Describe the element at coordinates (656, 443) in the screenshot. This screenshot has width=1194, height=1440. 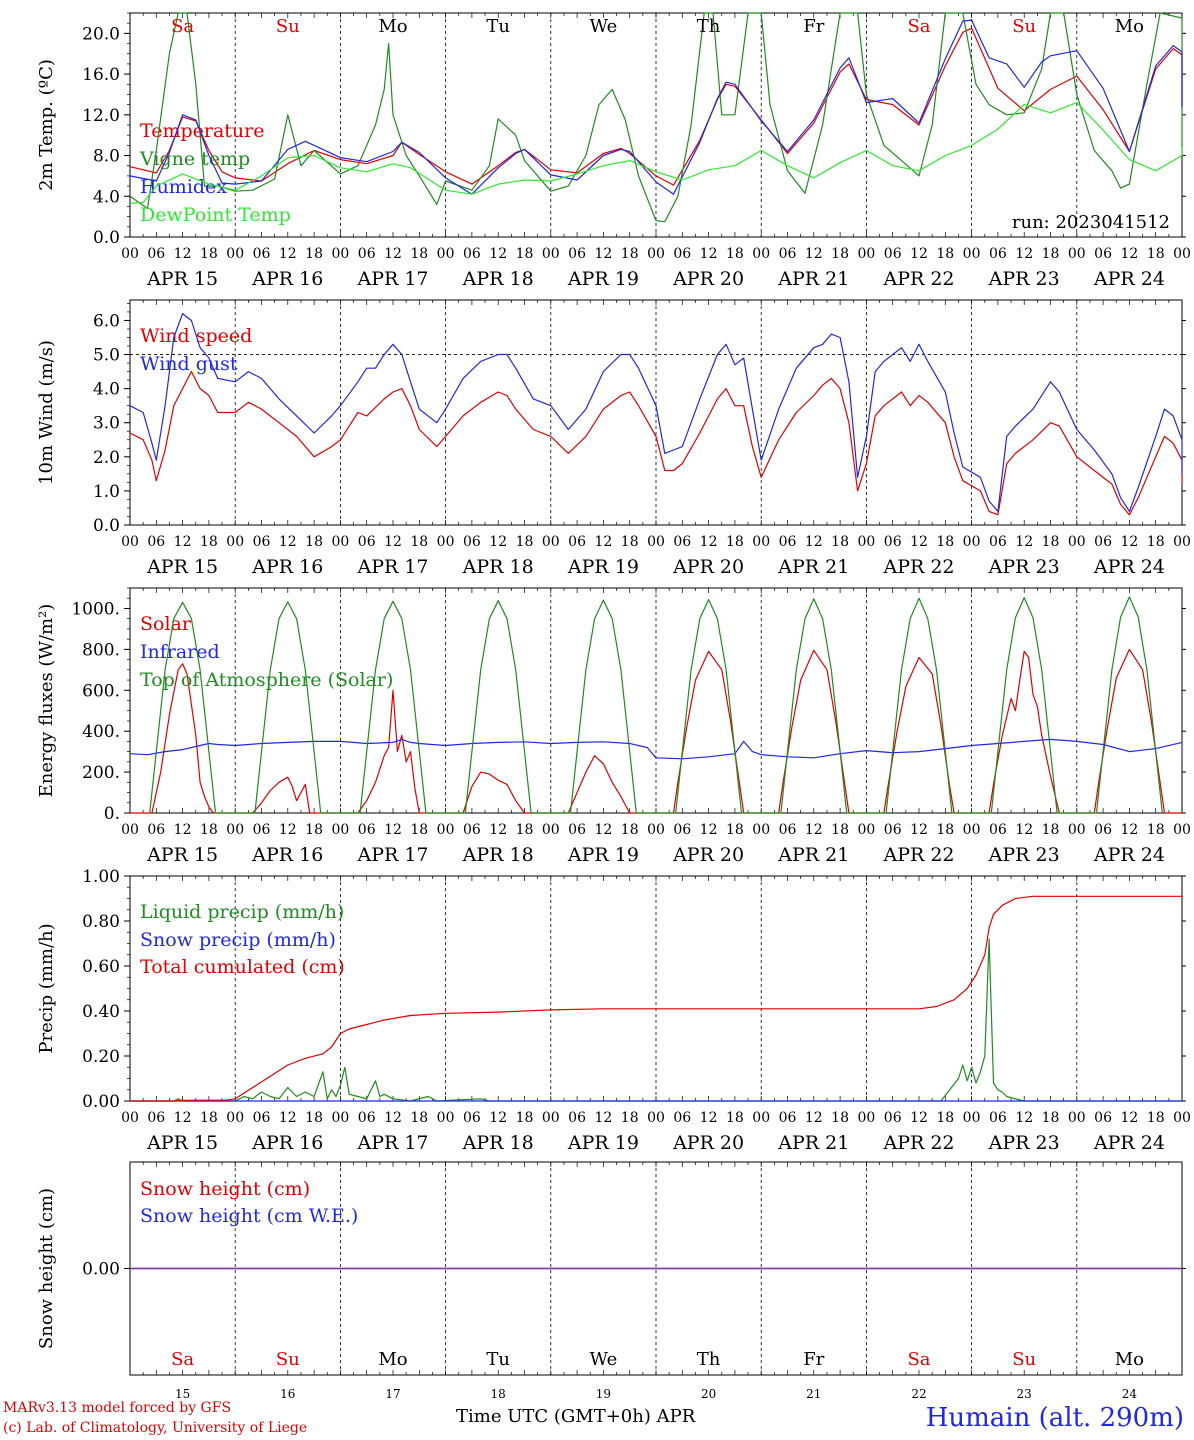
I see `series-line-red` at that location.